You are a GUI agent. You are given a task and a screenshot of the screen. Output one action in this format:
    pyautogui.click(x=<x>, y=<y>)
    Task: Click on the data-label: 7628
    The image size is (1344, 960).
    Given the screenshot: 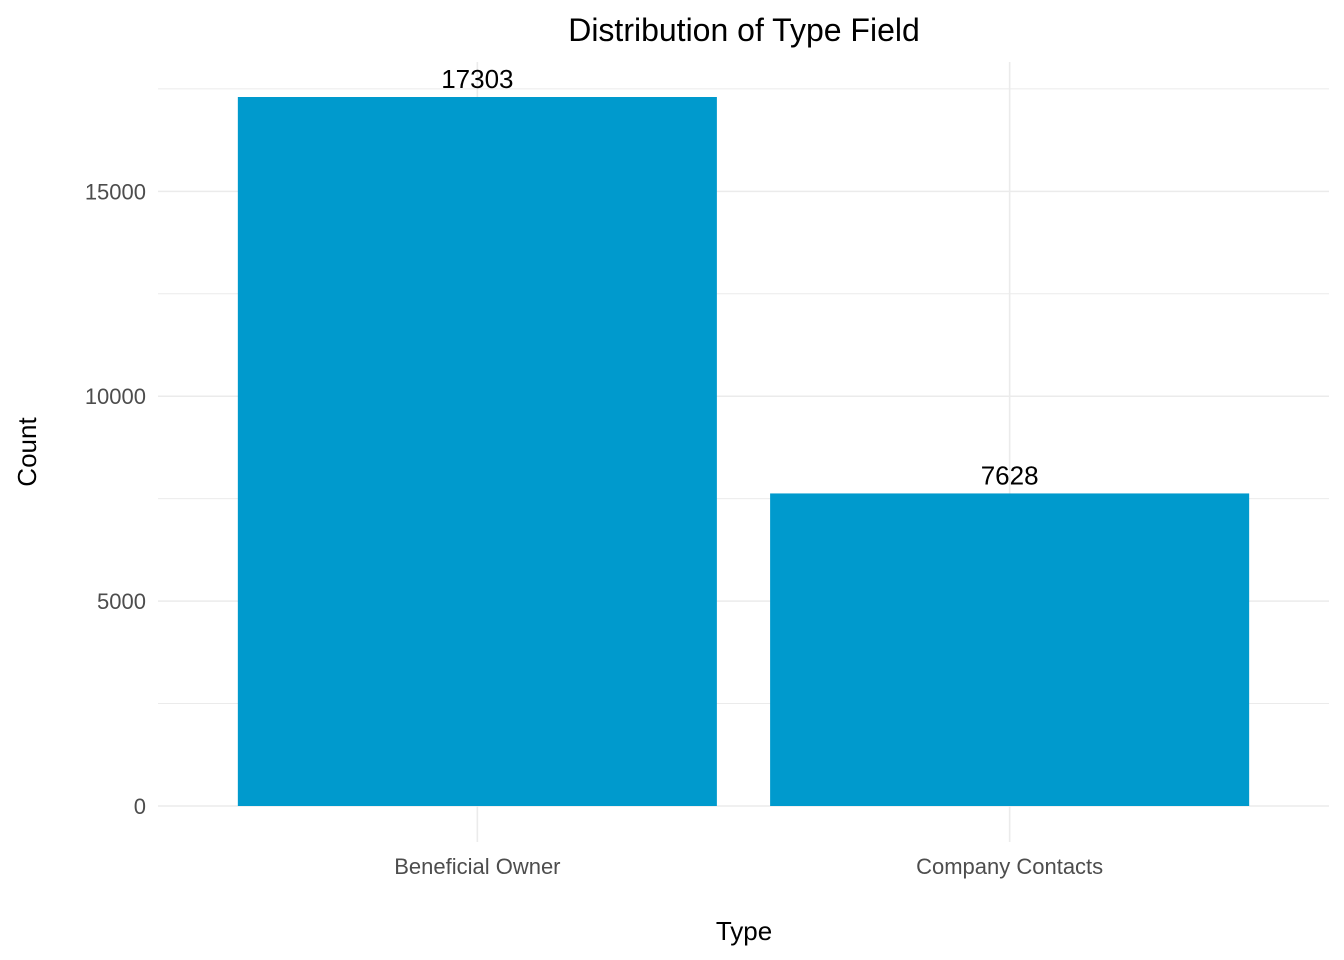 What is the action you would take?
    pyautogui.click(x=1010, y=475)
    